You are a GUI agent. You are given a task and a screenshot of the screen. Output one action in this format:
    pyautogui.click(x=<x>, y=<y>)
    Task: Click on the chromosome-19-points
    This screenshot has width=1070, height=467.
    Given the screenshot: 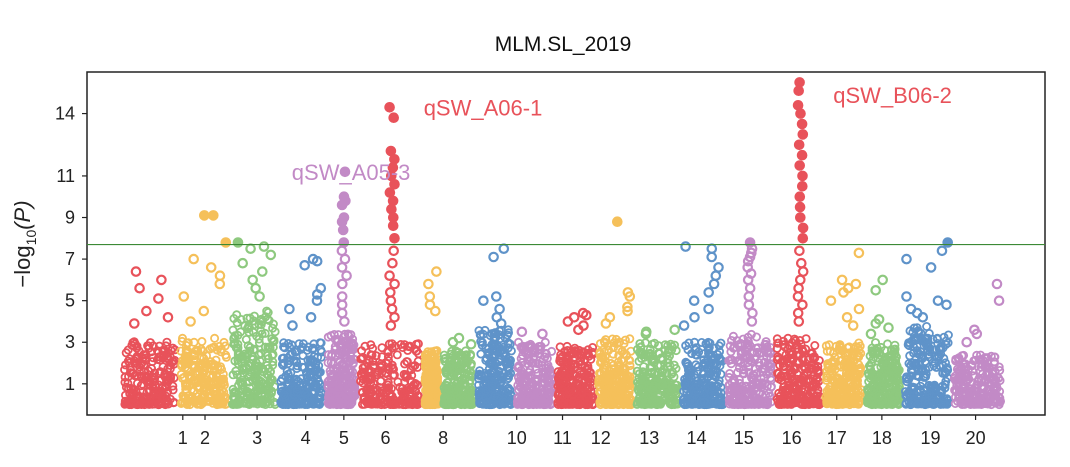 What is the action you would take?
    pyautogui.click(x=927, y=323)
    